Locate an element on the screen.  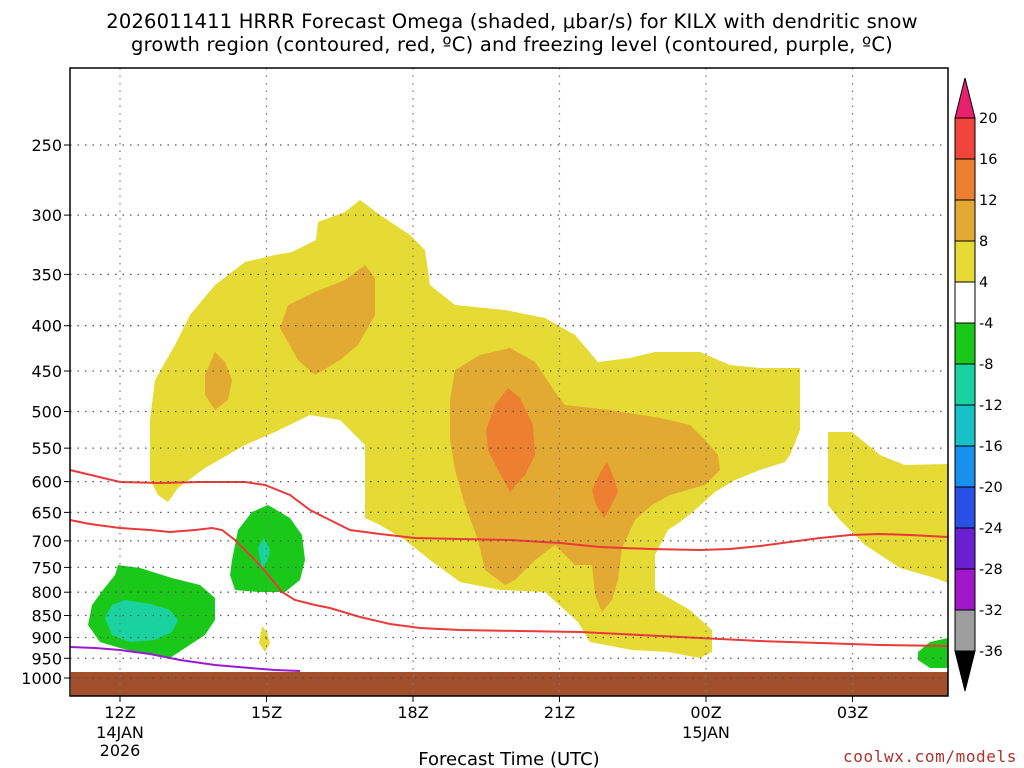
y-tick-label: 700 is located at coordinates (46, 541).